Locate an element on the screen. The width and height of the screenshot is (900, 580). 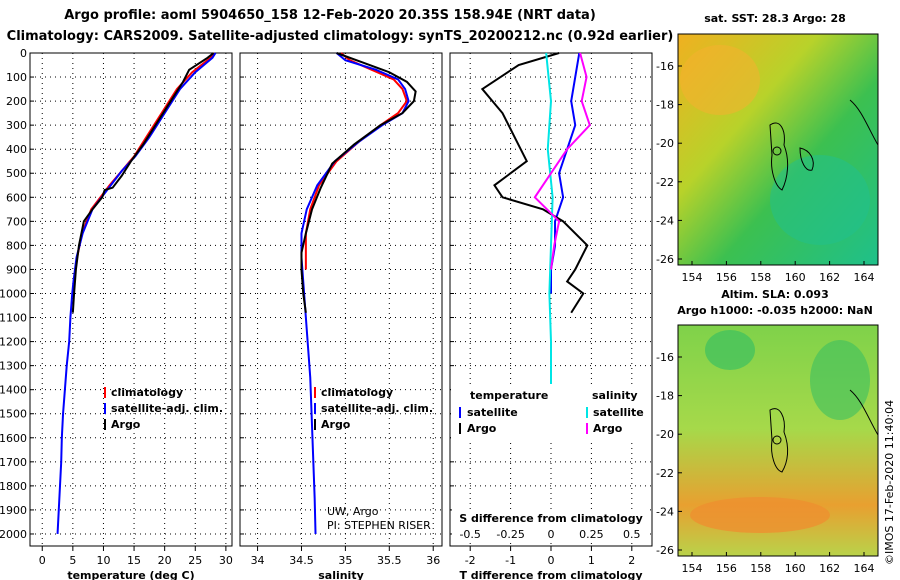
x-tick-label: 0 is located at coordinates (42, 560).